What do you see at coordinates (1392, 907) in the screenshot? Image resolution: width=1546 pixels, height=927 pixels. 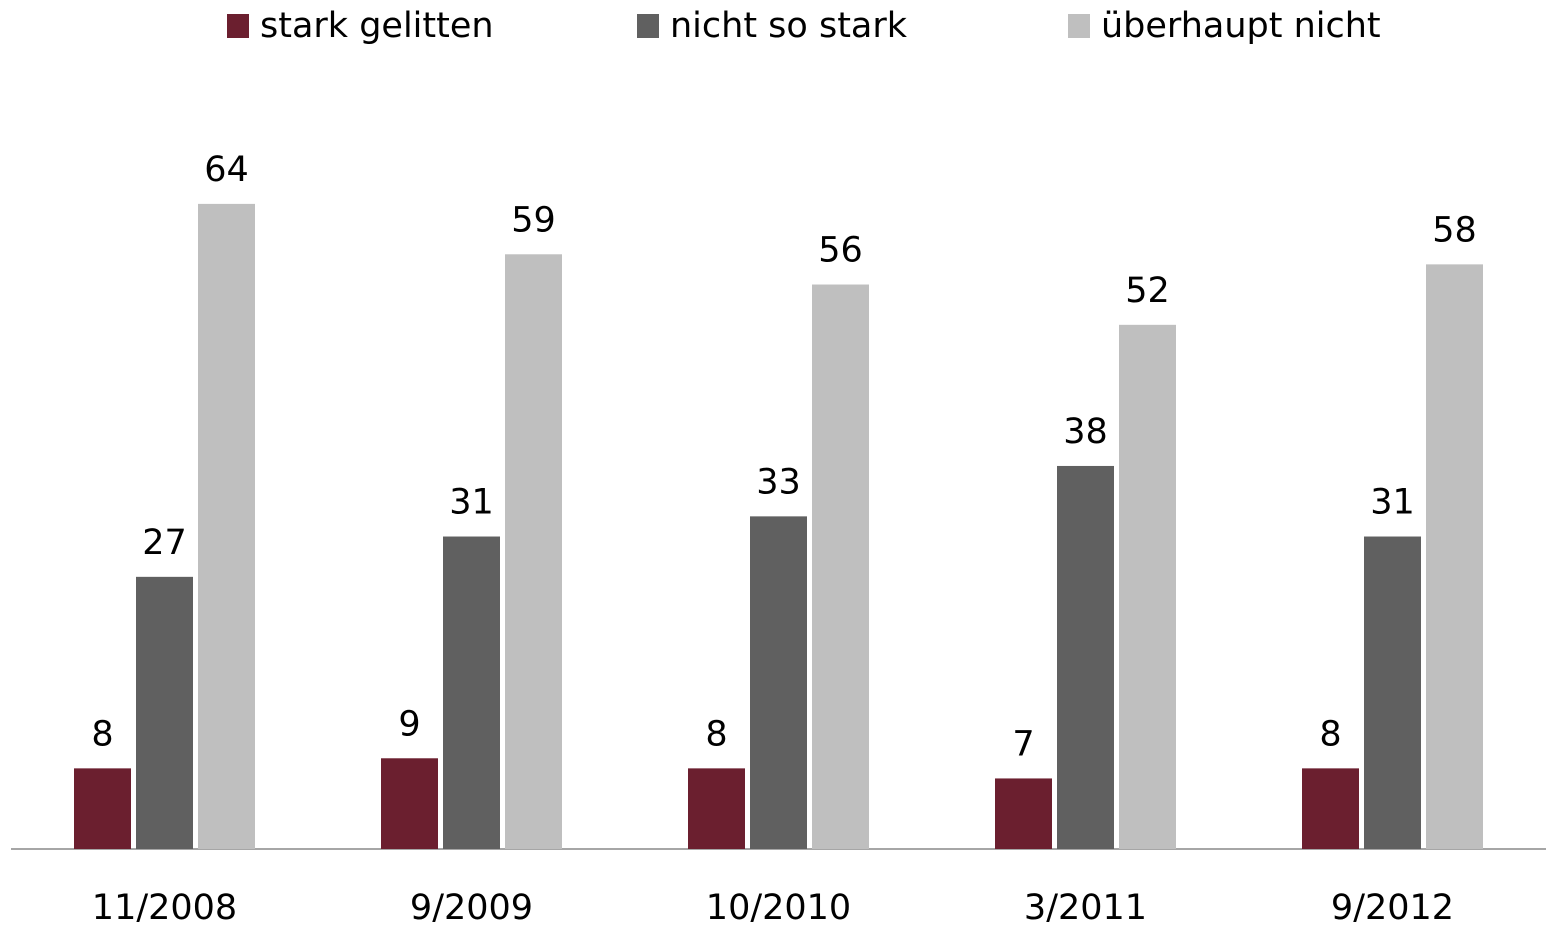 I see `x-tick-label: 9/2012` at bounding box center [1392, 907].